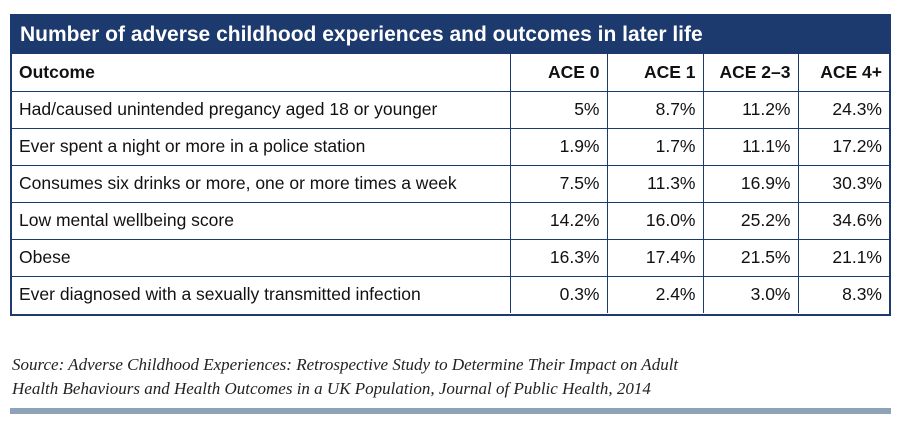  I want to click on column-header-ace-1: ACE 1, so click(655, 73).